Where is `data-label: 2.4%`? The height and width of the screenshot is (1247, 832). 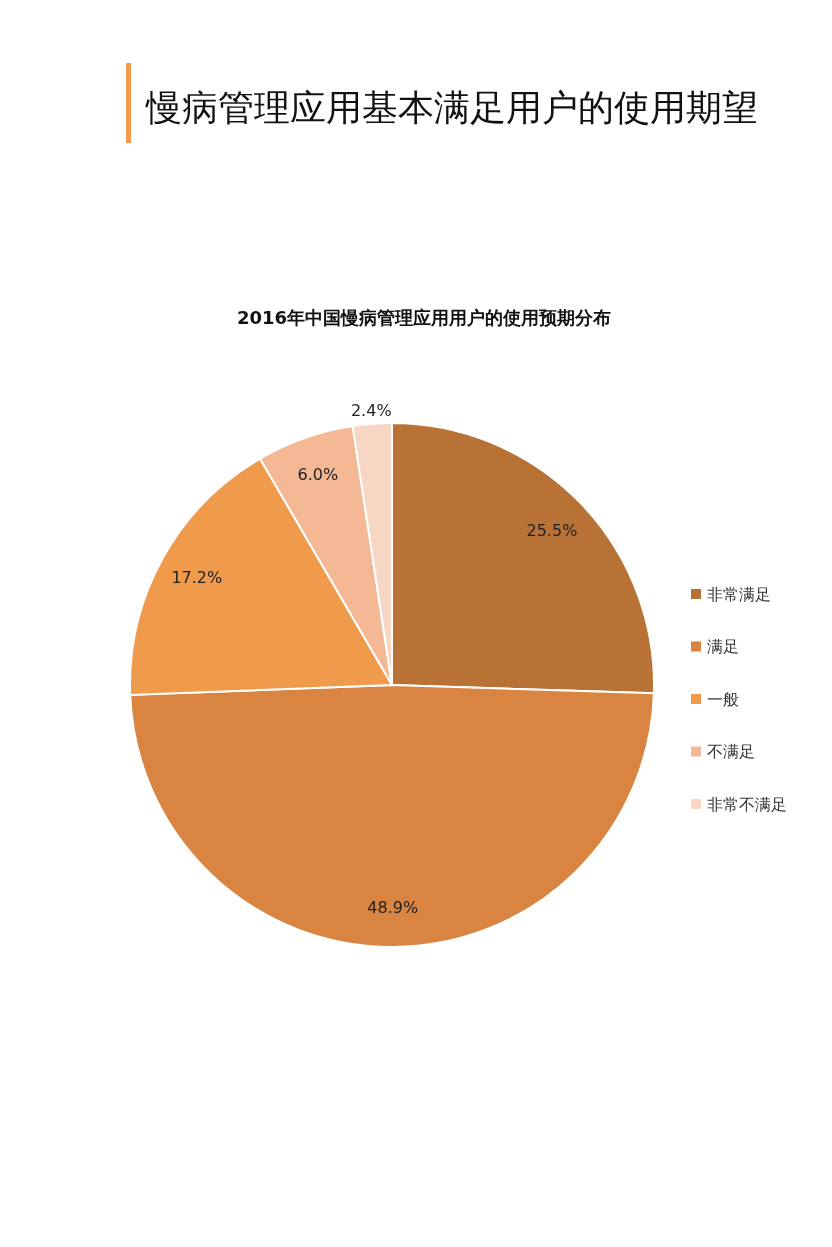 data-label: 2.4% is located at coordinates (371, 411).